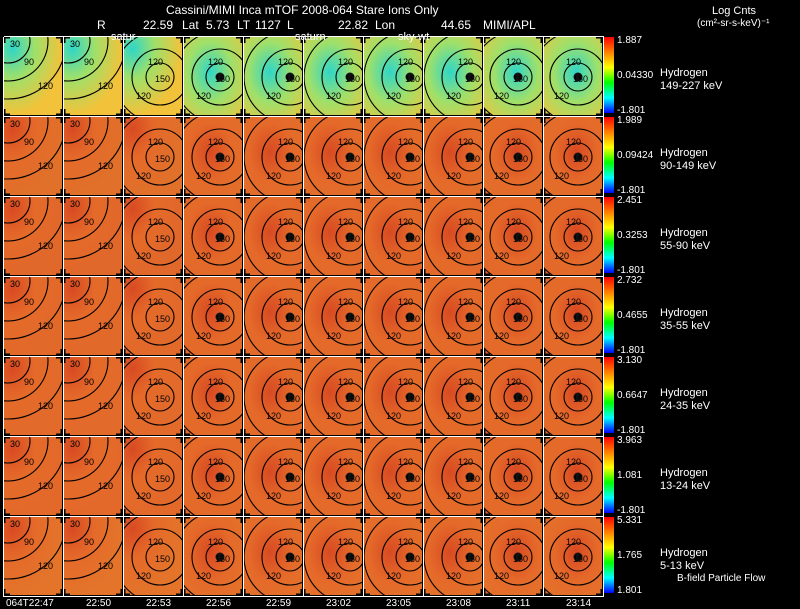 The width and height of the screenshot is (800, 609). I want to click on colorbar-mid: 0.4655, so click(632, 315).